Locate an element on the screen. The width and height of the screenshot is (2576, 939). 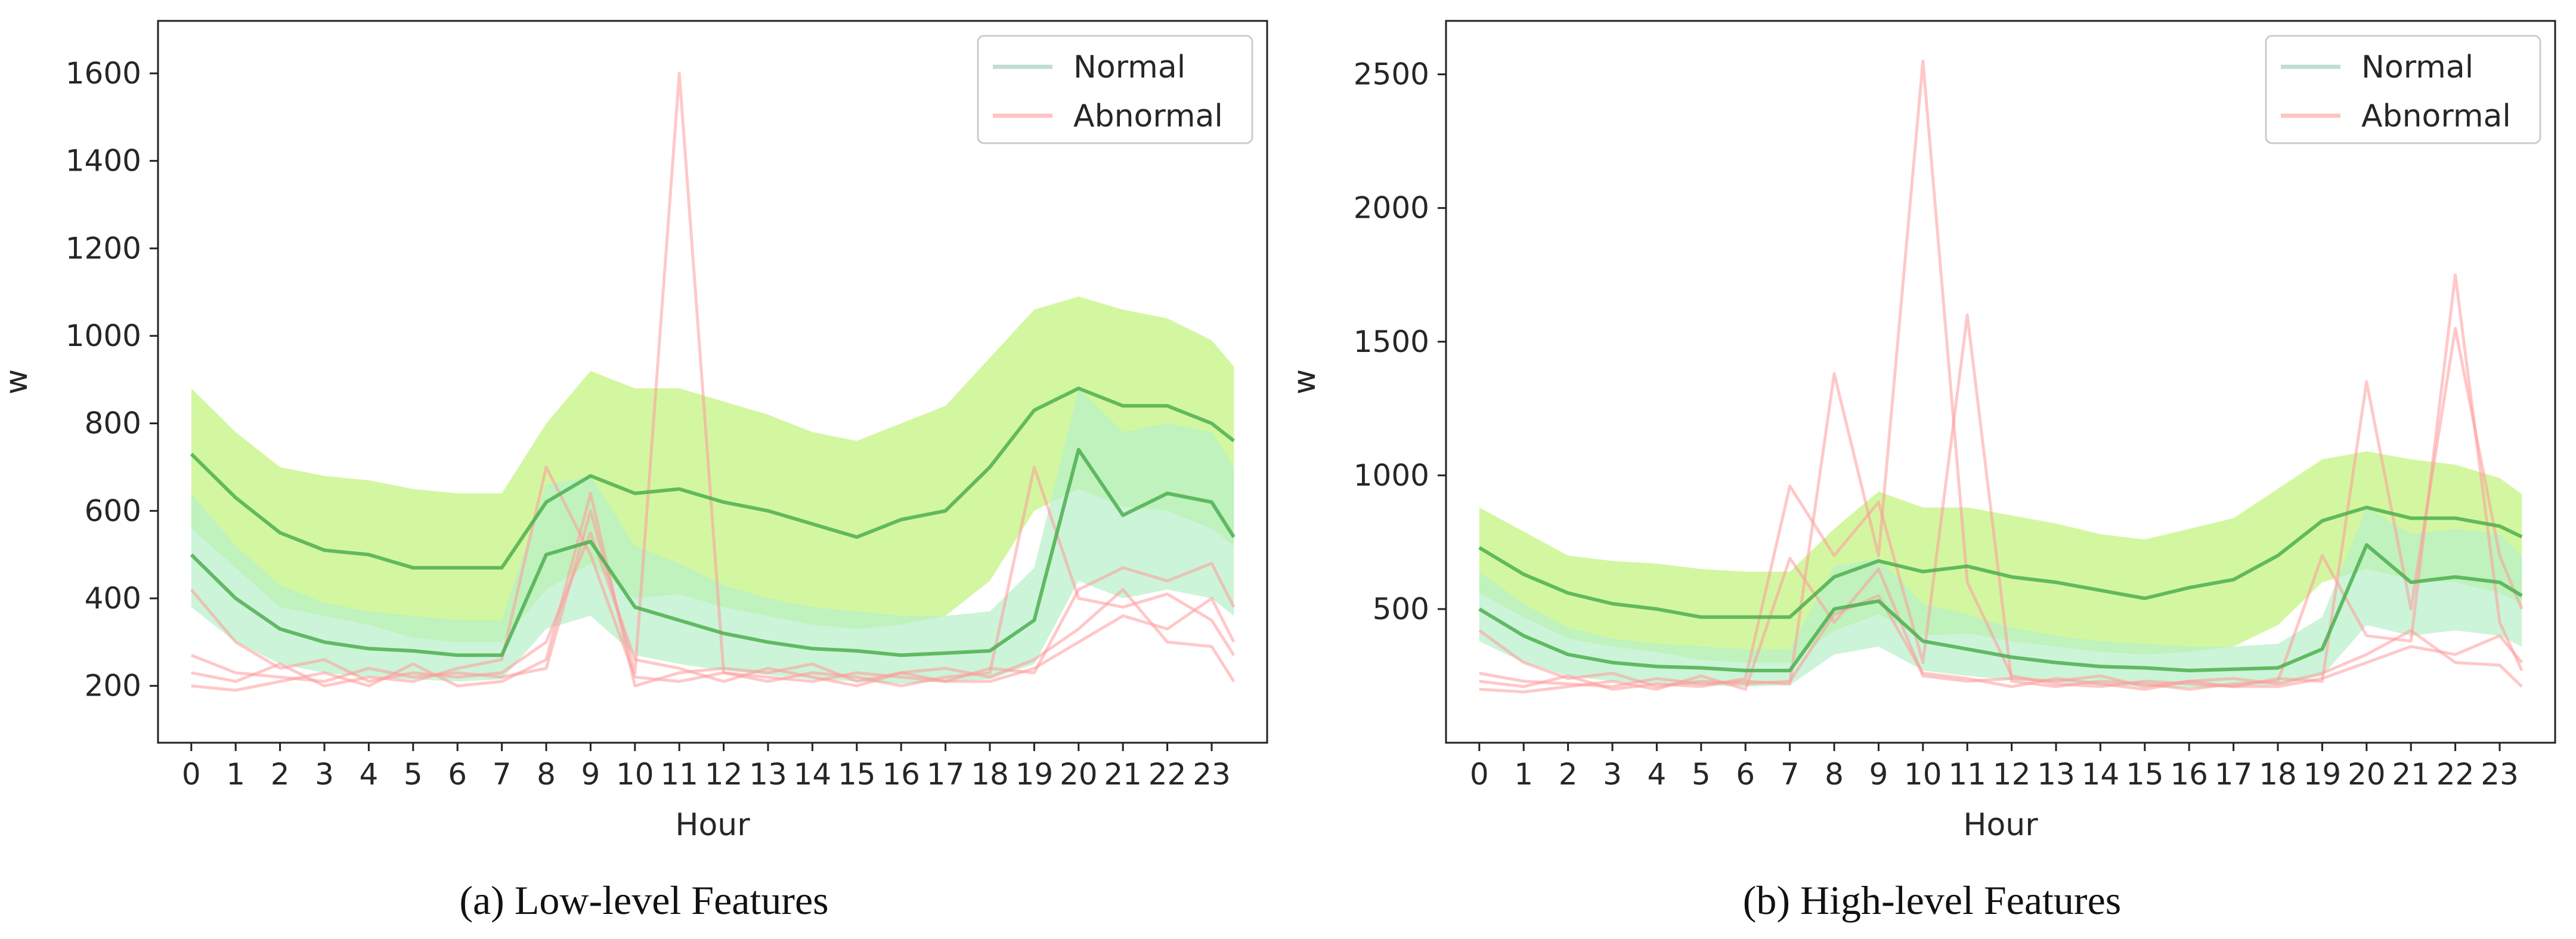
y-tick-label: 500 is located at coordinates (1401, 609).